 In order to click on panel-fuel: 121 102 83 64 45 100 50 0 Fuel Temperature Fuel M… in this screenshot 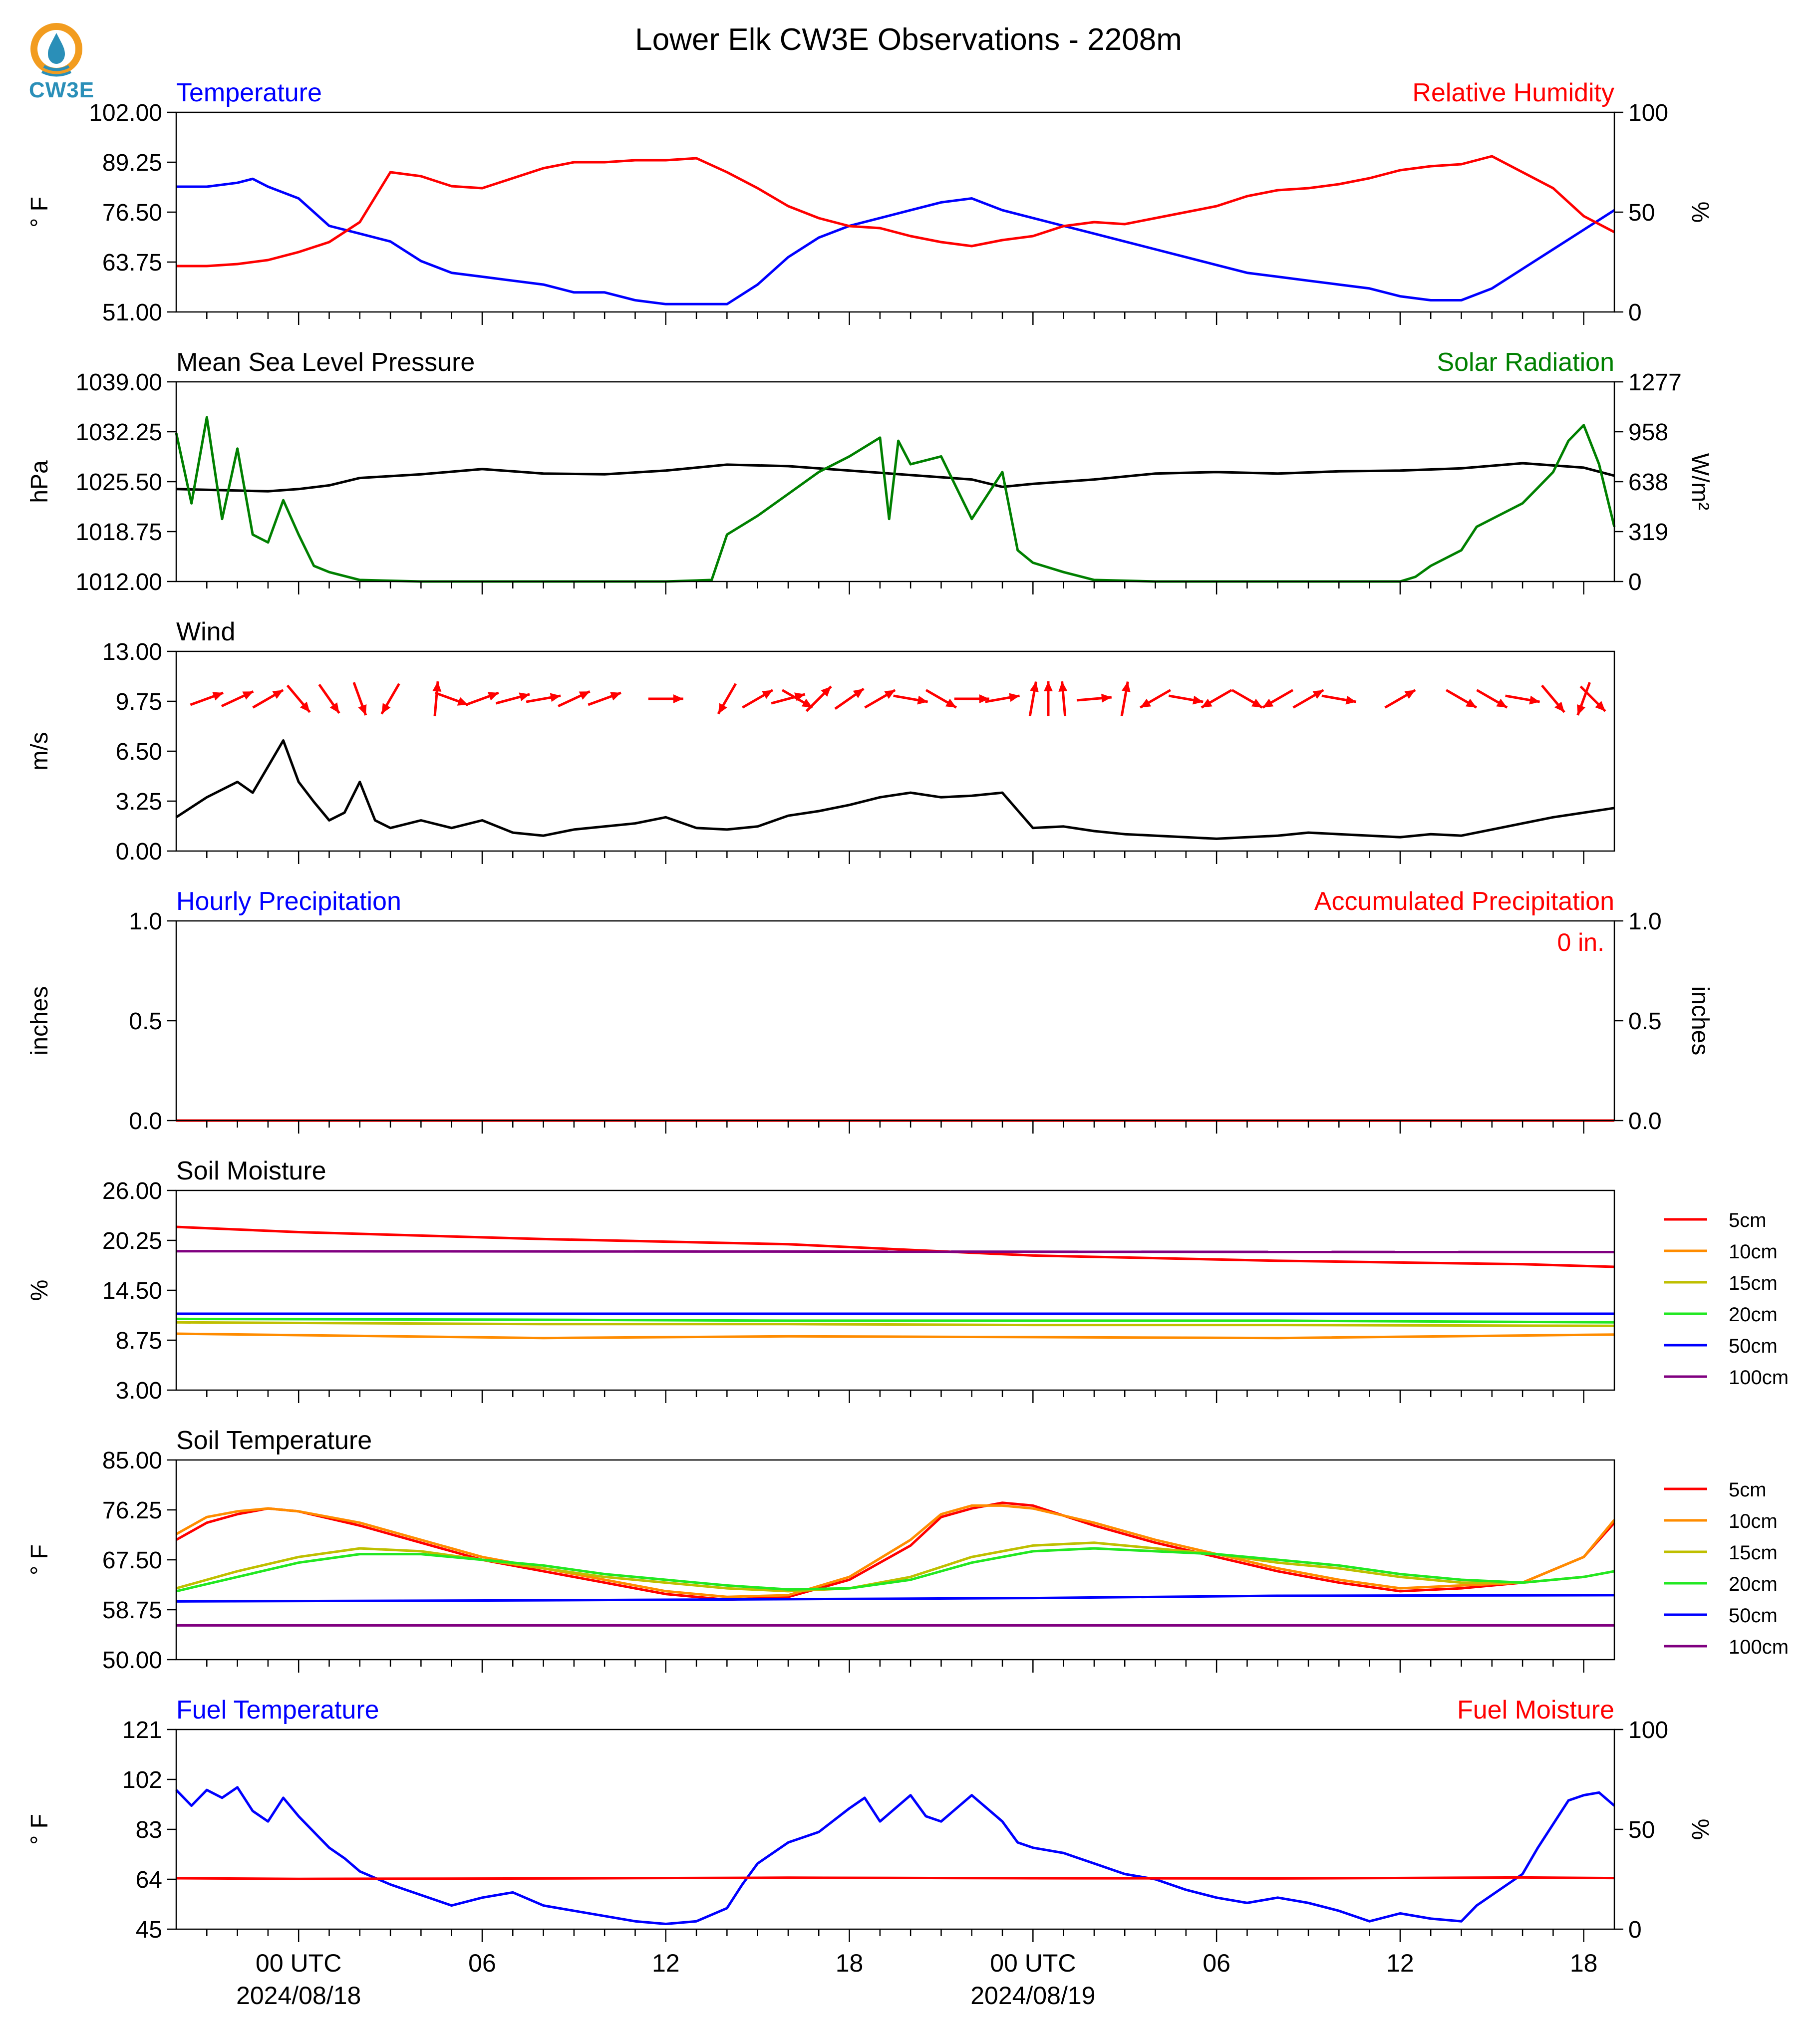, I will do `click(869, 1819)`.